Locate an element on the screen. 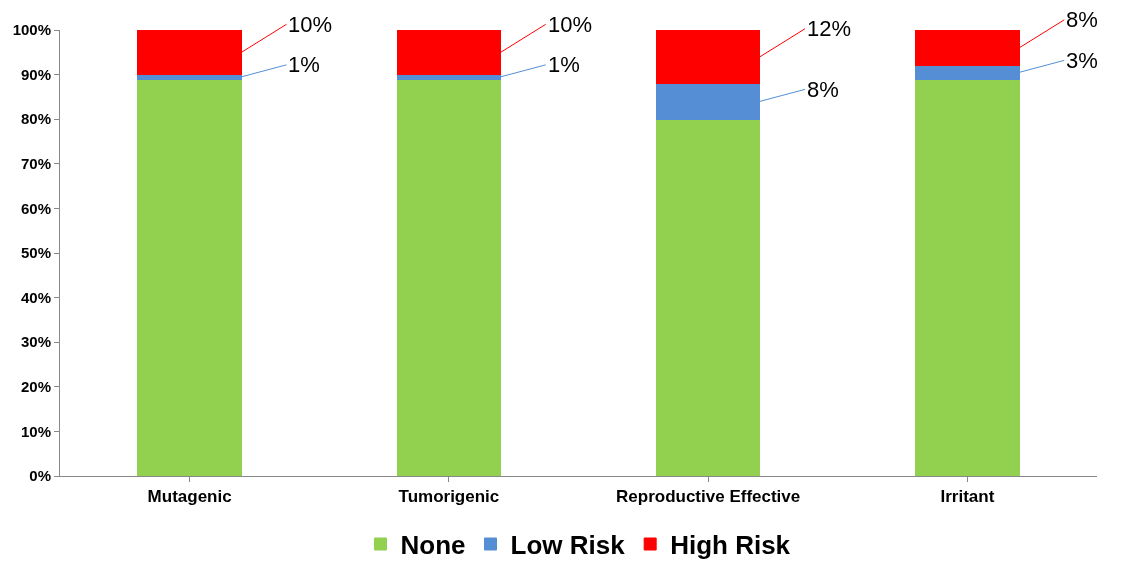  y-tick-label: 80% is located at coordinates (35, 119).